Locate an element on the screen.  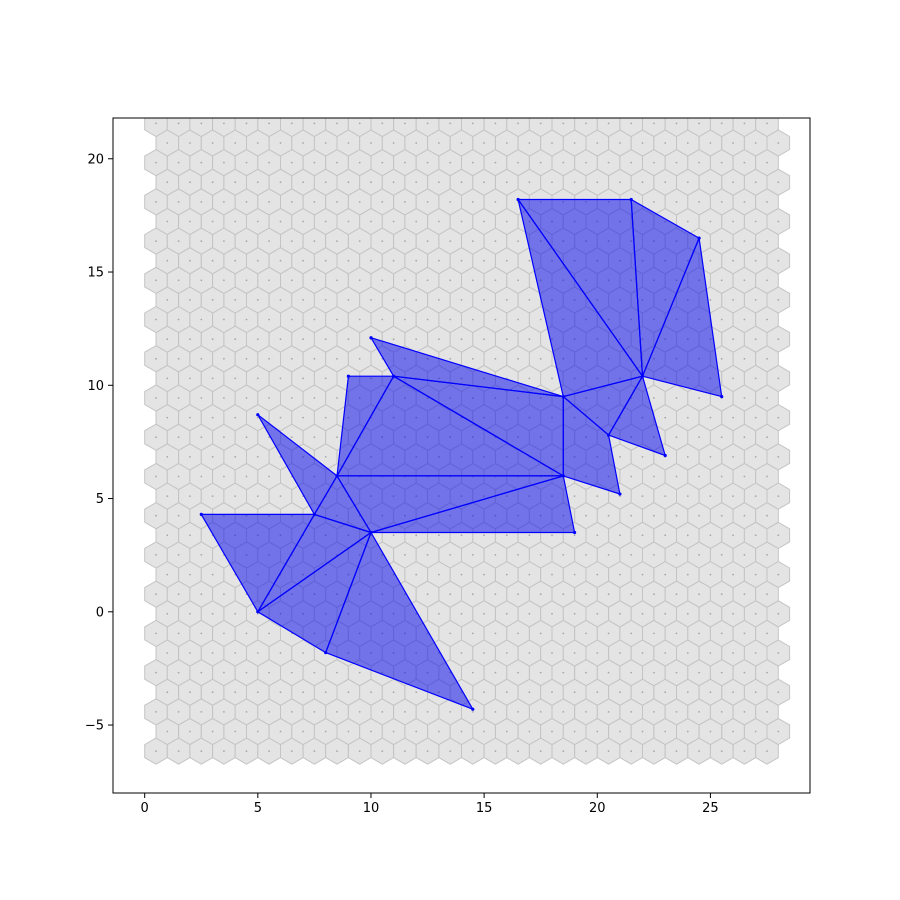
y-tick-label: 10 is located at coordinates (95, 386).